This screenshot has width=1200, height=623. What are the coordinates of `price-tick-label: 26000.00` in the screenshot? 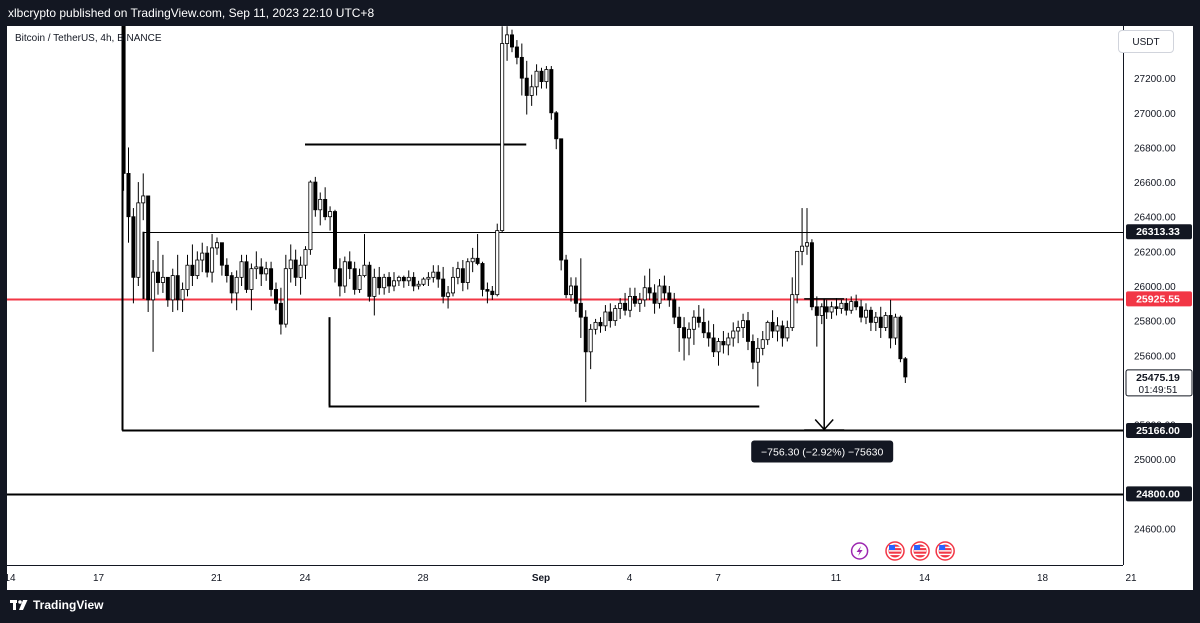 It's located at (1155, 287).